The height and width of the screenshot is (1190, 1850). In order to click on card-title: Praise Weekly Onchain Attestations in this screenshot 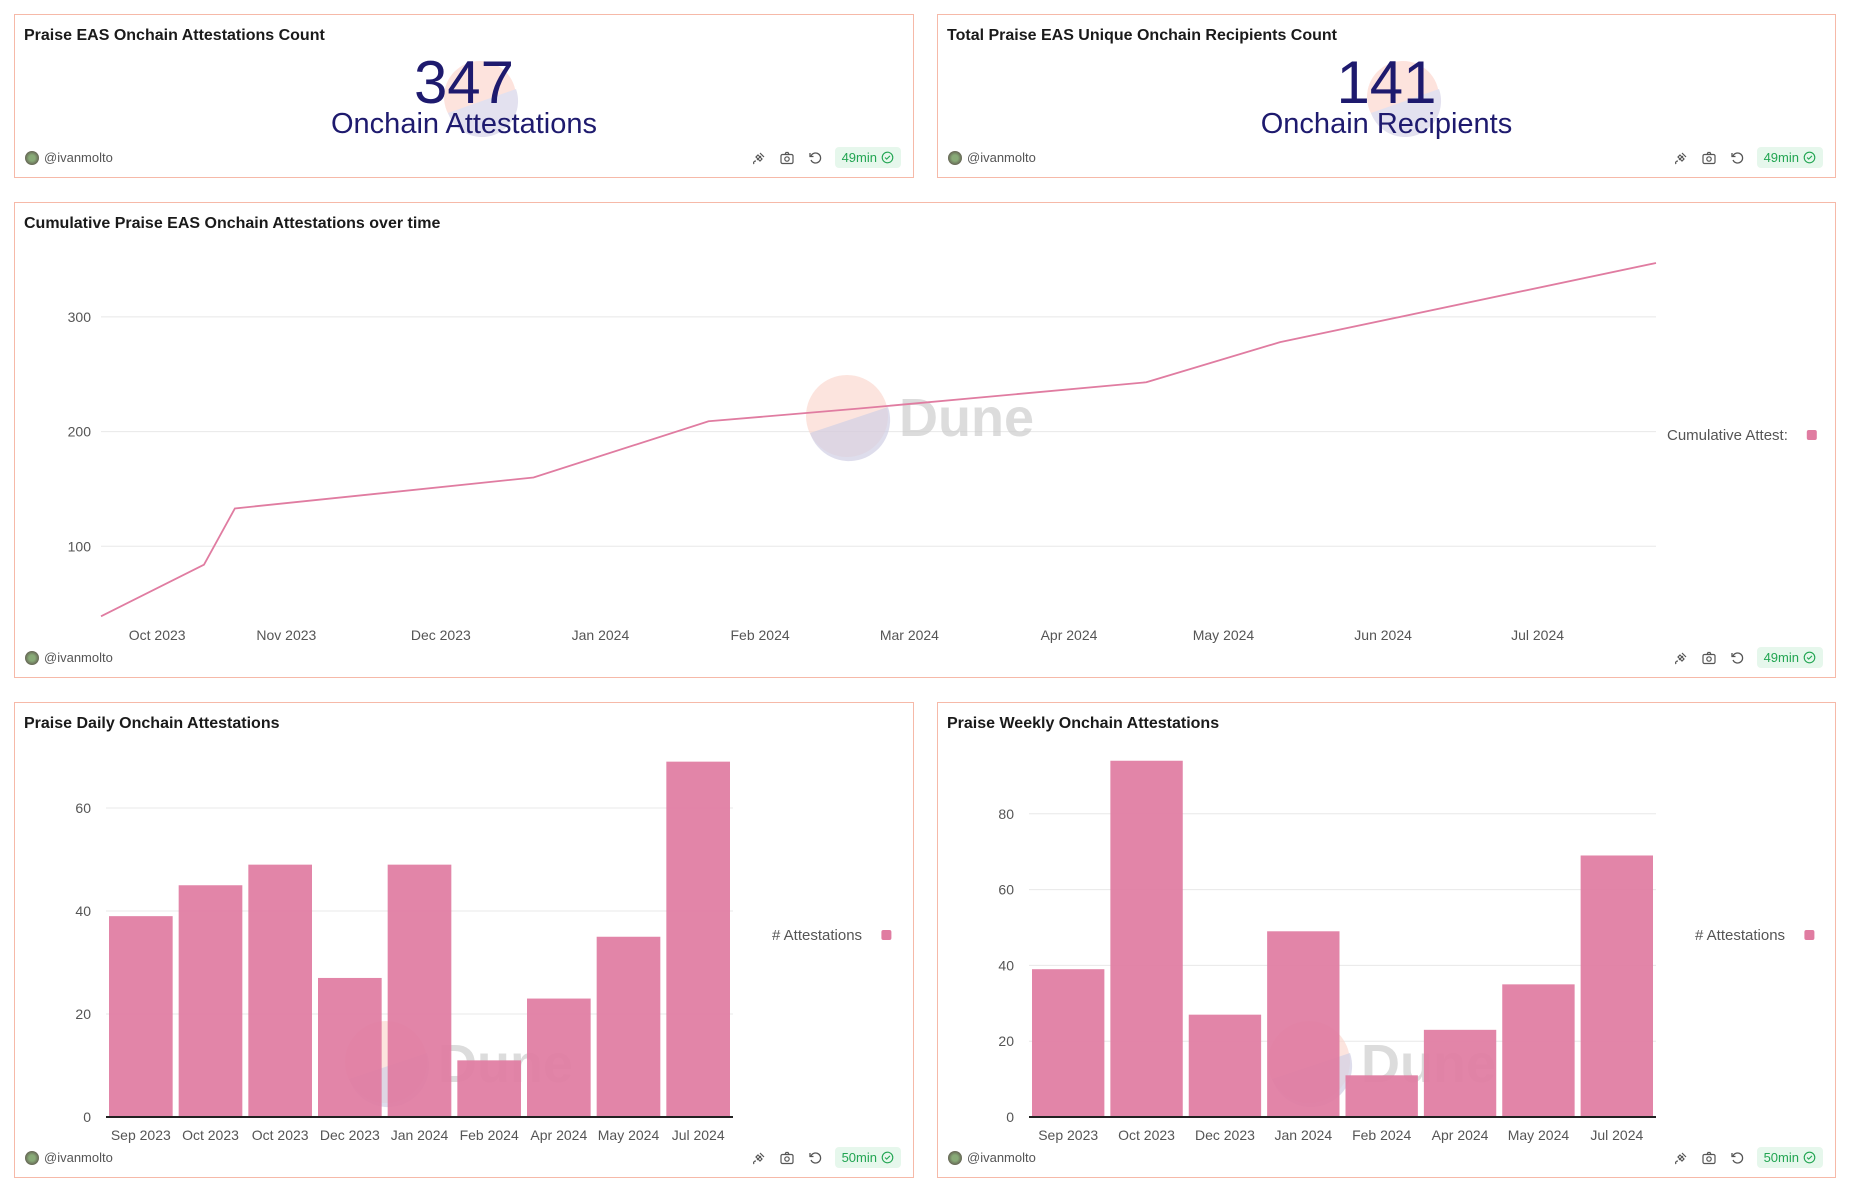, I will do `click(1083, 723)`.